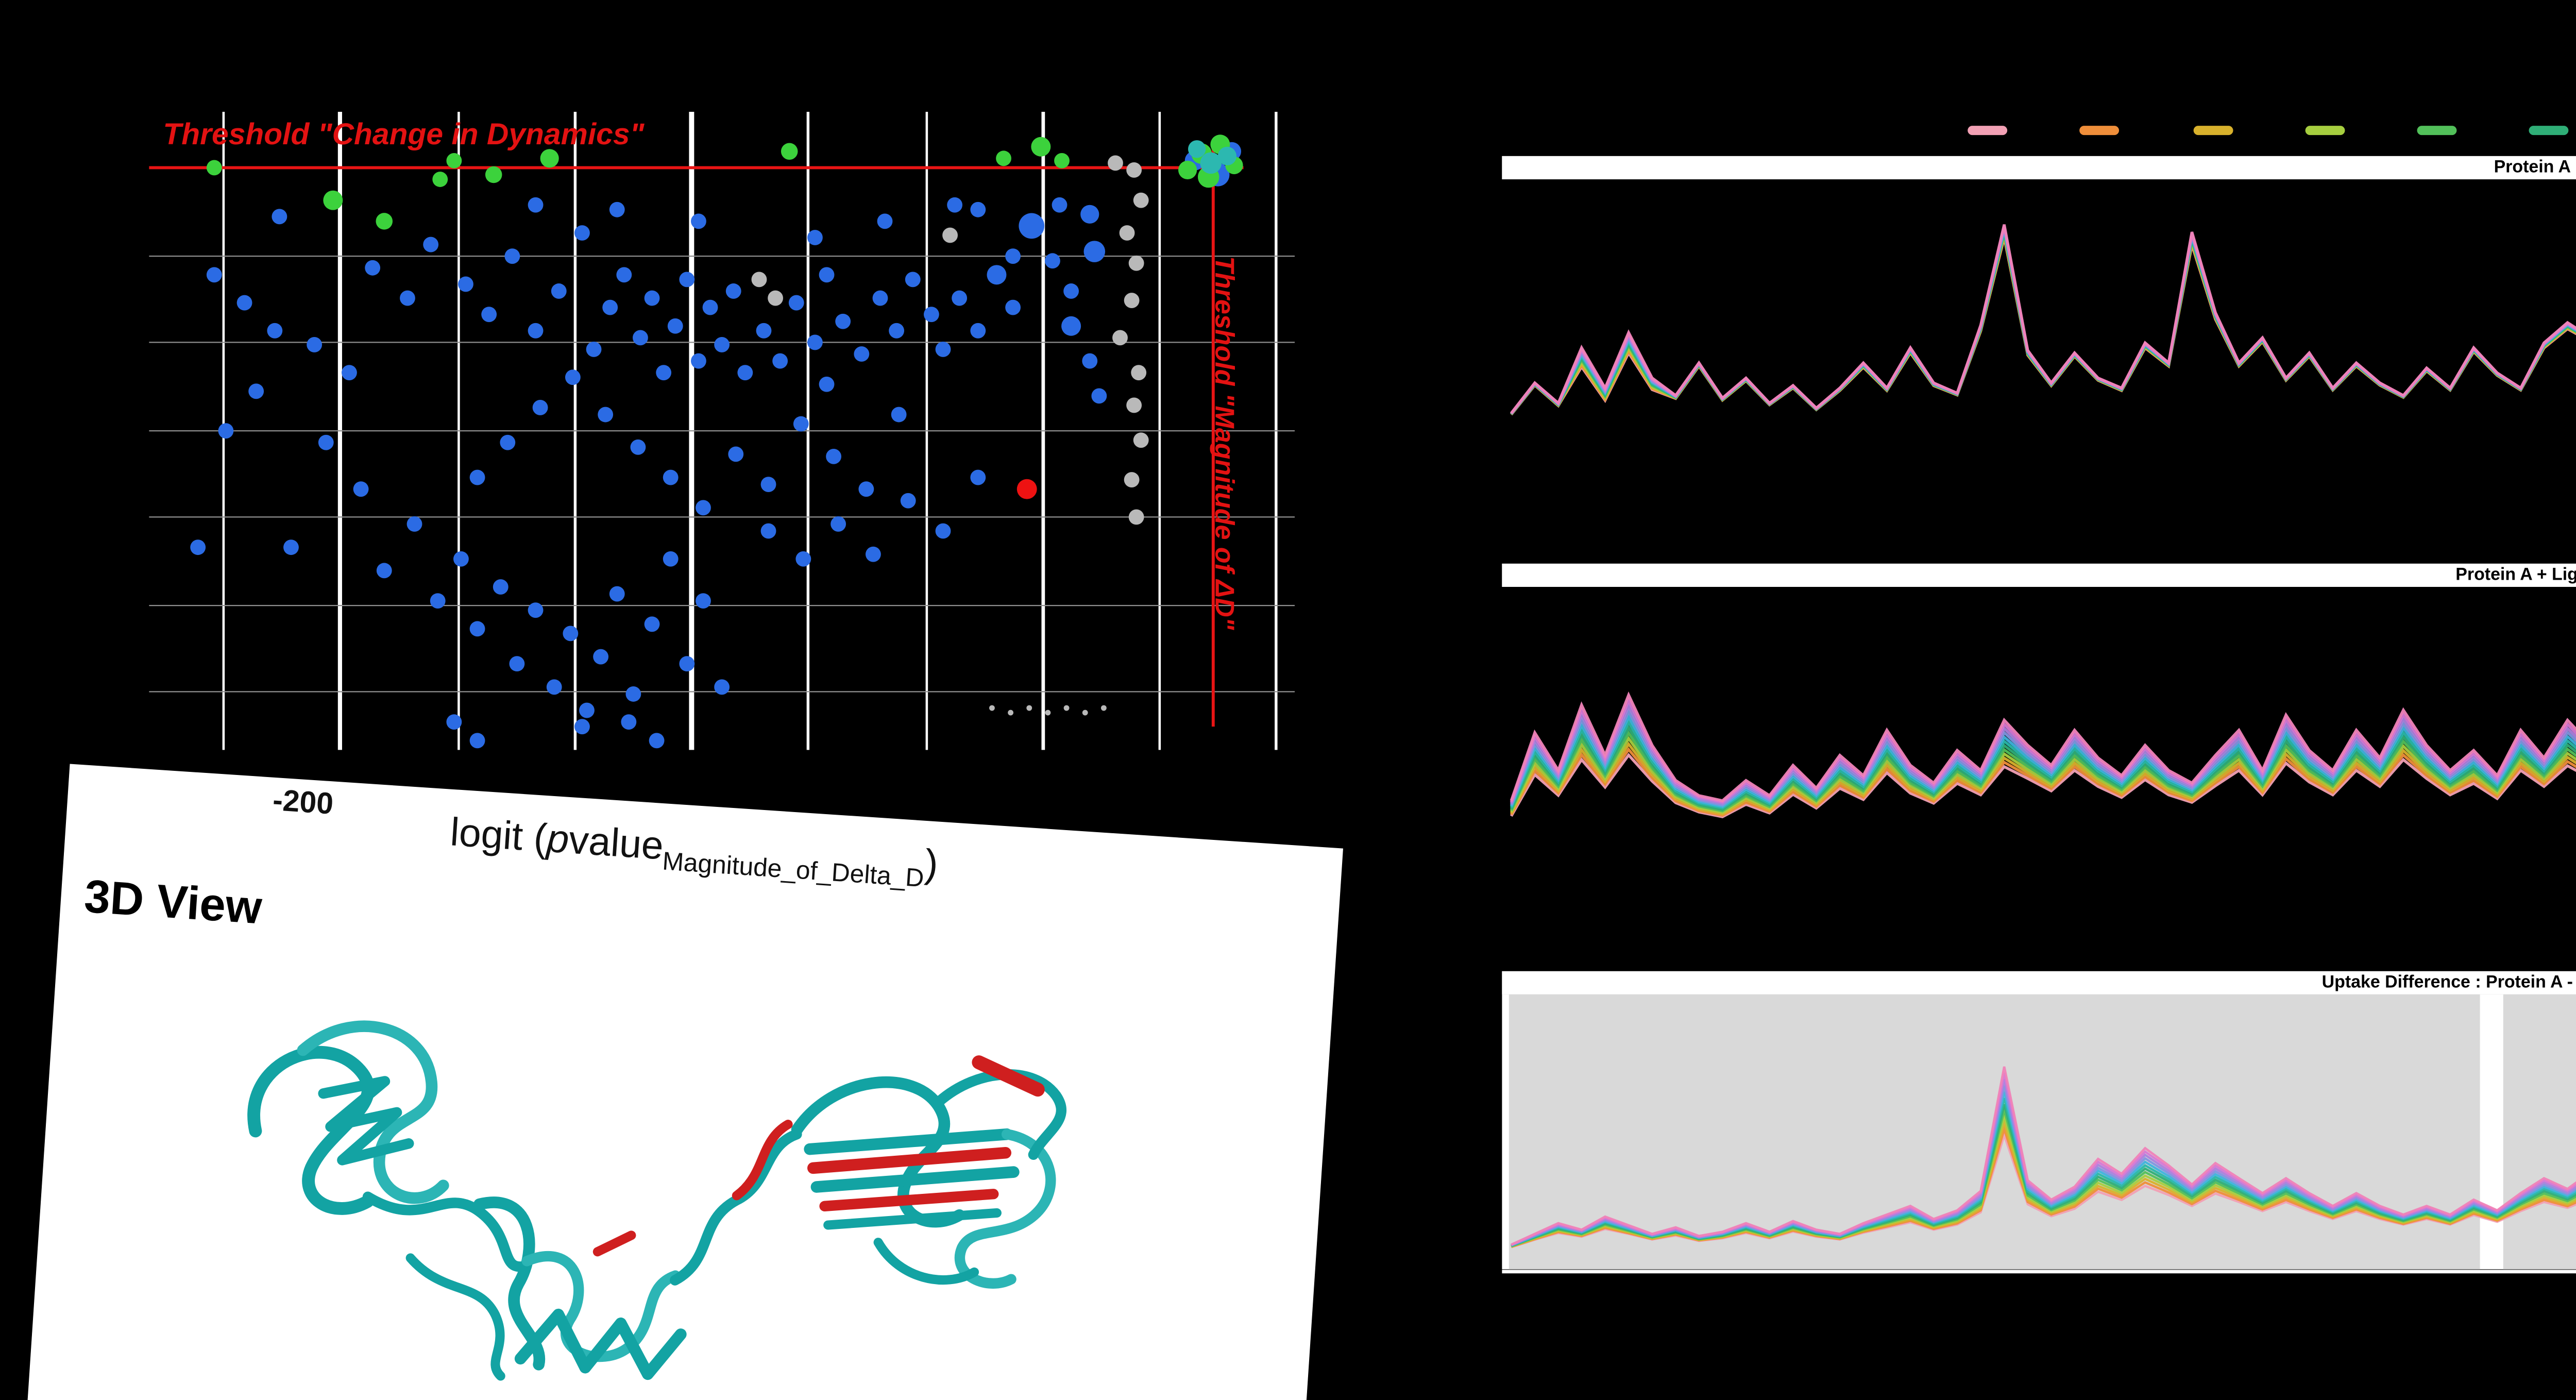  What do you see at coordinates (499, 835) in the screenshot?
I see `x-axis-label-pre: logit (` at bounding box center [499, 835].